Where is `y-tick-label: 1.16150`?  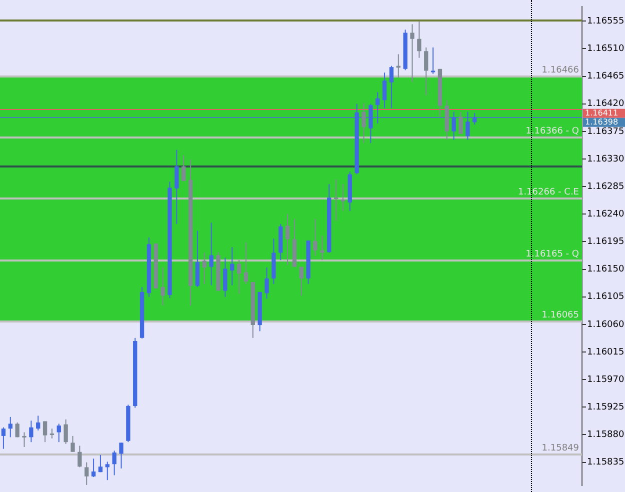
y-tick-label: 1.16150 is located at coordinates (605, 269).